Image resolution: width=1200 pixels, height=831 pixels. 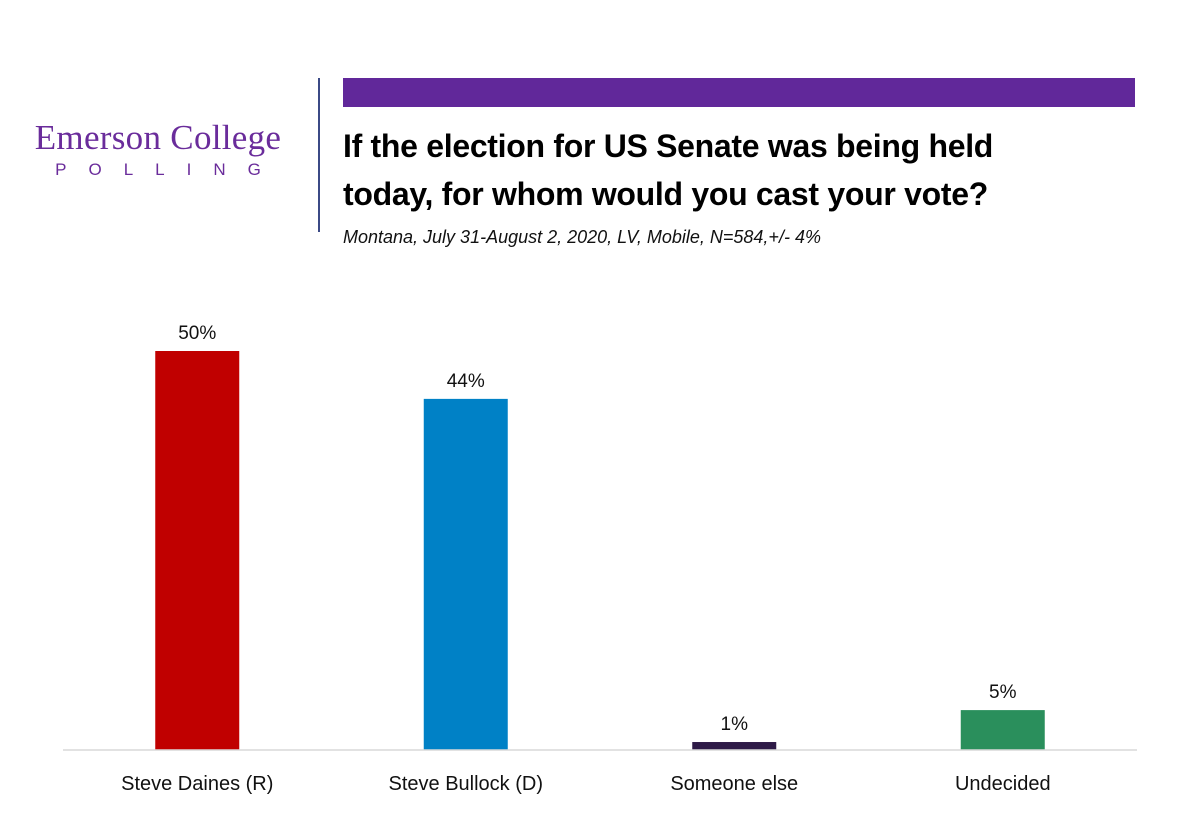 I want to click on category-label-someone-else: Someone else, so click(x=734, y=784).